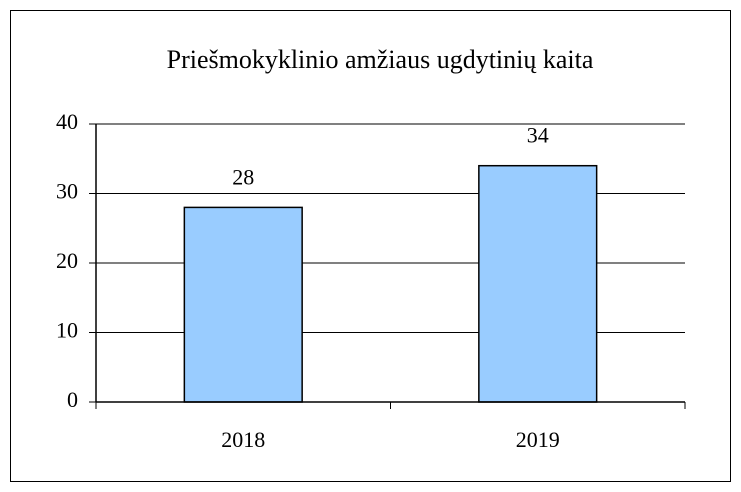 The image size is (741, 492). Describe the element at coordinates (72, 399) in the screenshot. I see `y-tick-label: 0` at that location.